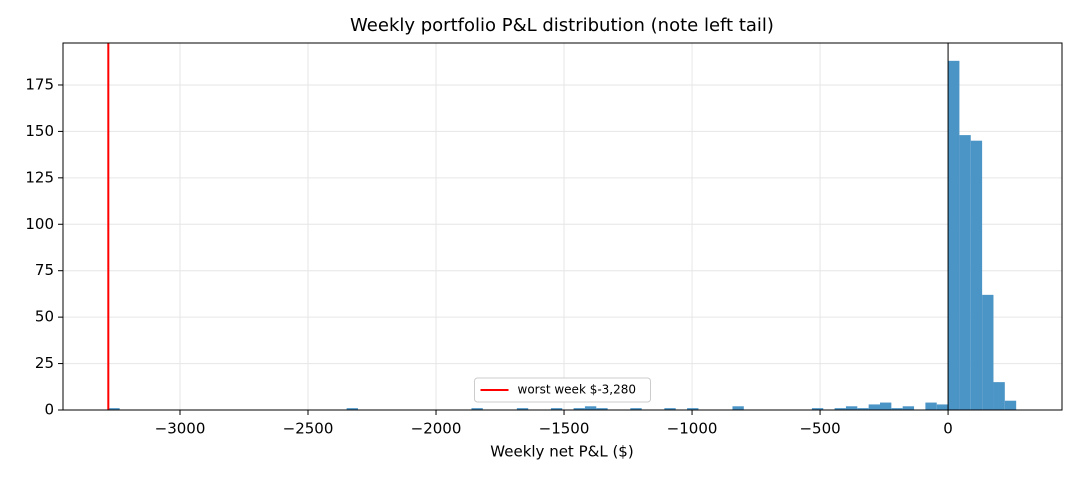  Describe the element at coordinates (692, 429) in the screenshot. I see `x-tick-label: −1000` at that location.